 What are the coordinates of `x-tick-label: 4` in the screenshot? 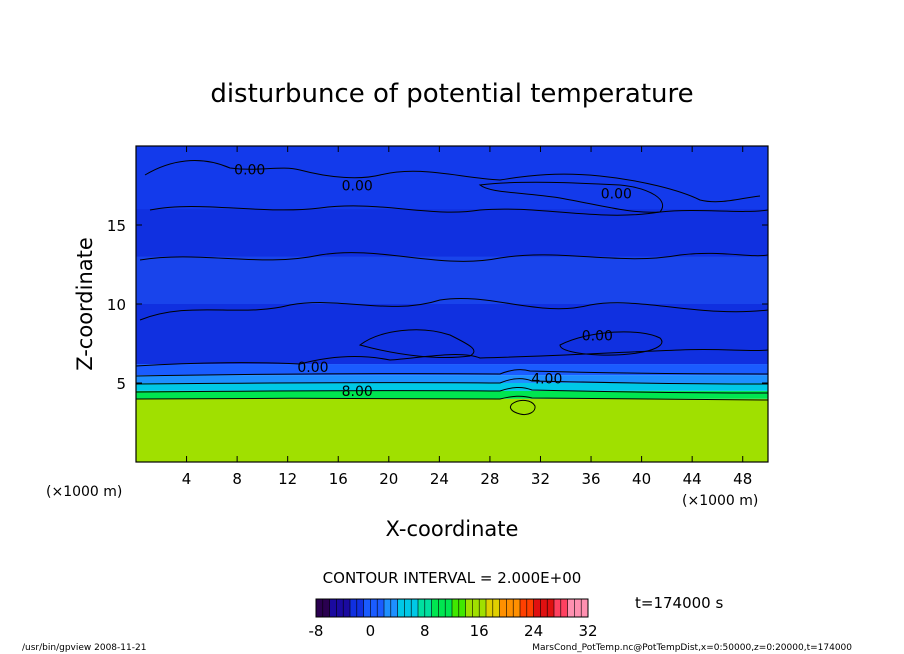 It's located at (187, 479).